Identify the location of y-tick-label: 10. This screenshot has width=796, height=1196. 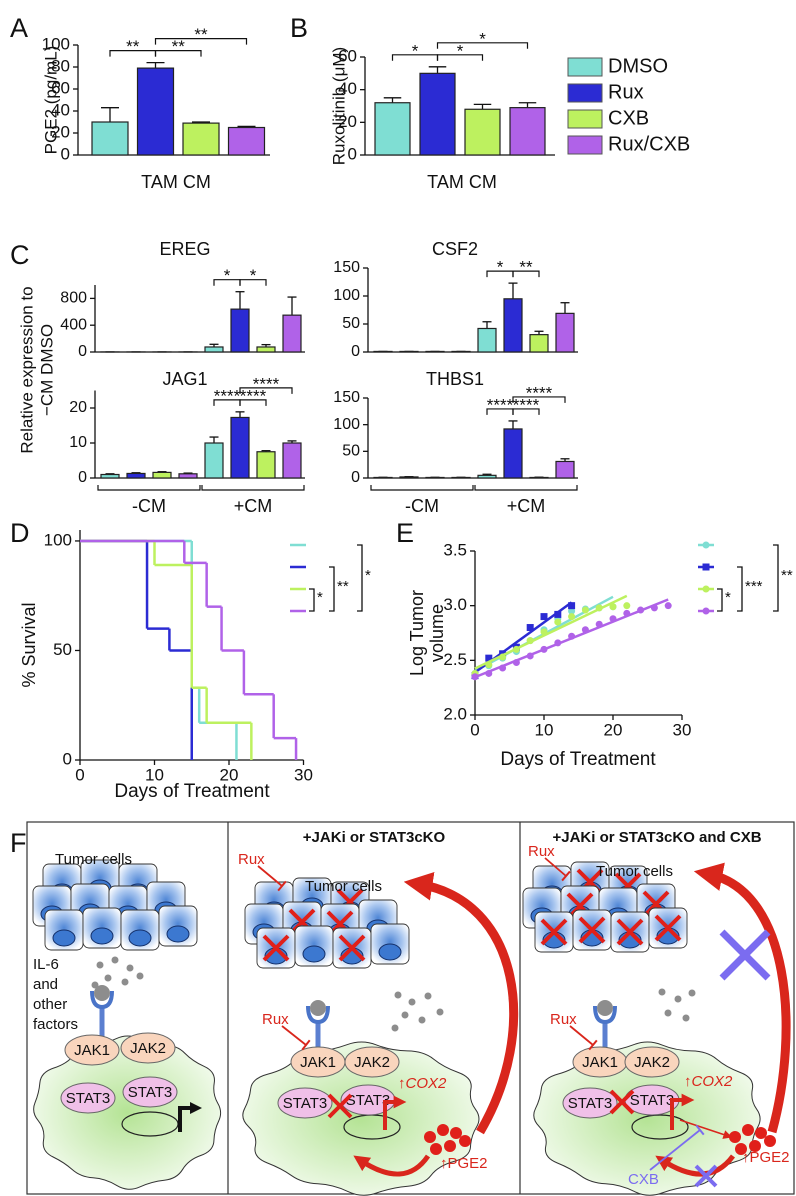
(78, 442).